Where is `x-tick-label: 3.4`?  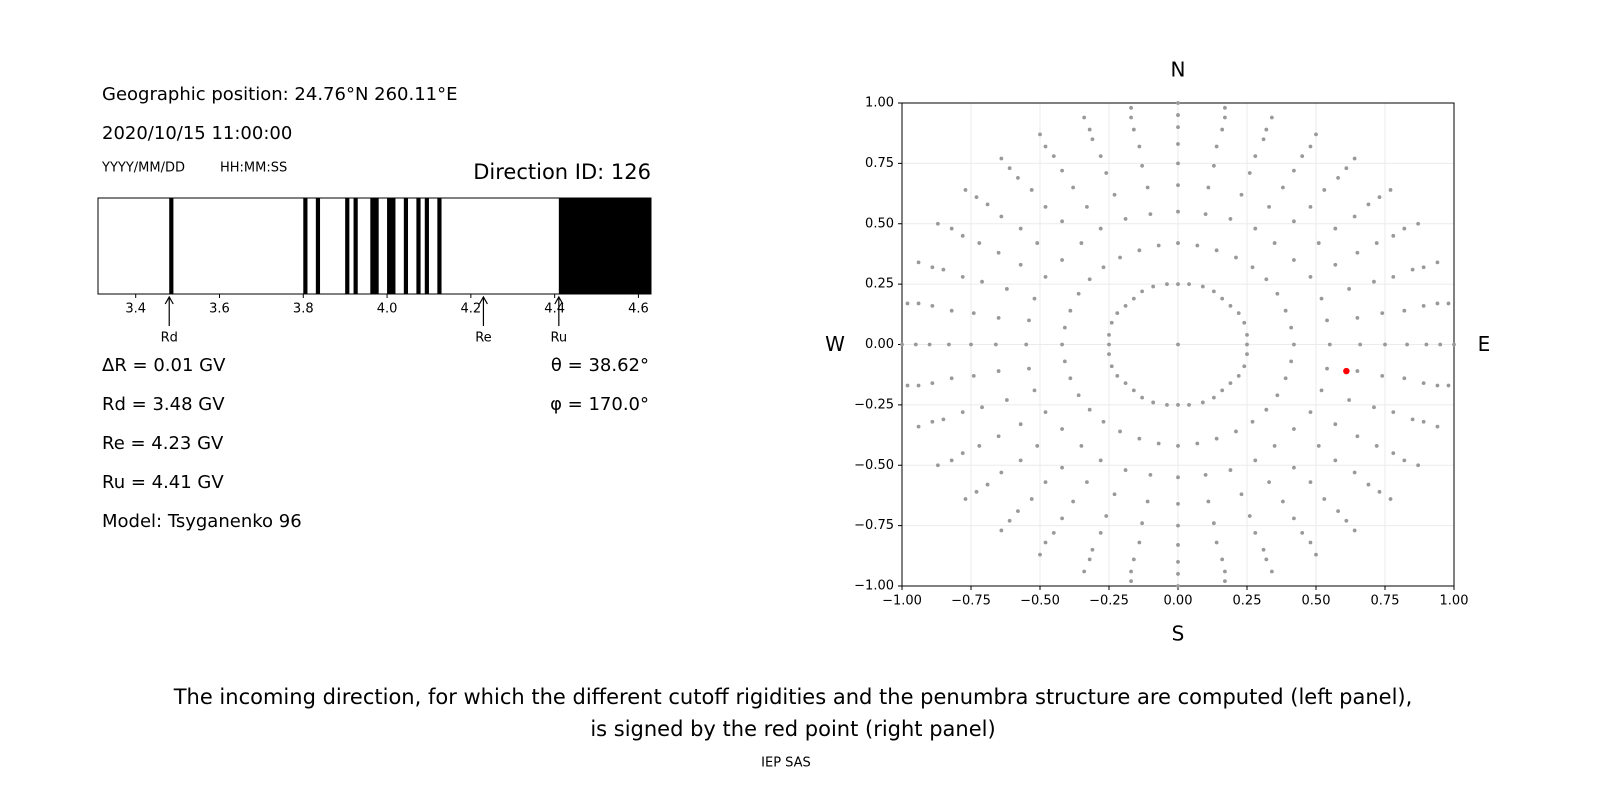 x-tick-label: 3.4 is located at coordinates (135, 309).